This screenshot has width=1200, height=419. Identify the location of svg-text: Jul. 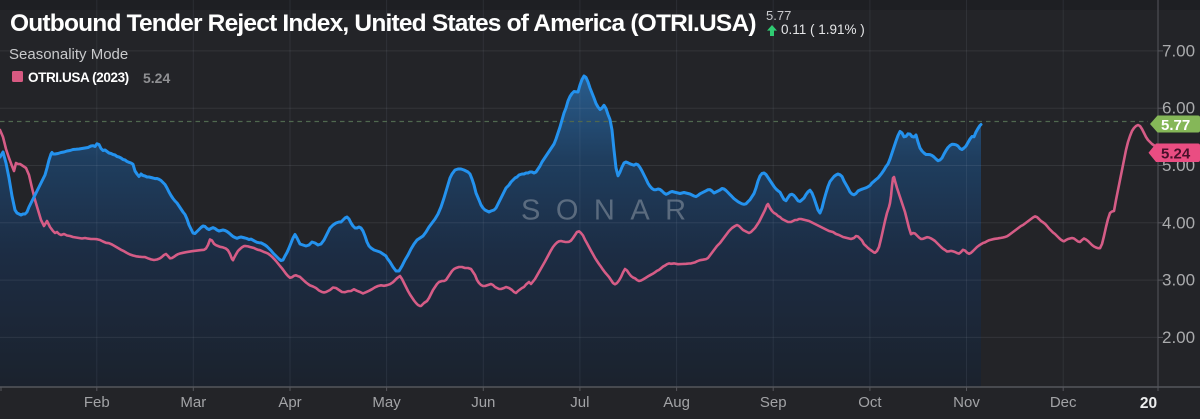
(579, 402).